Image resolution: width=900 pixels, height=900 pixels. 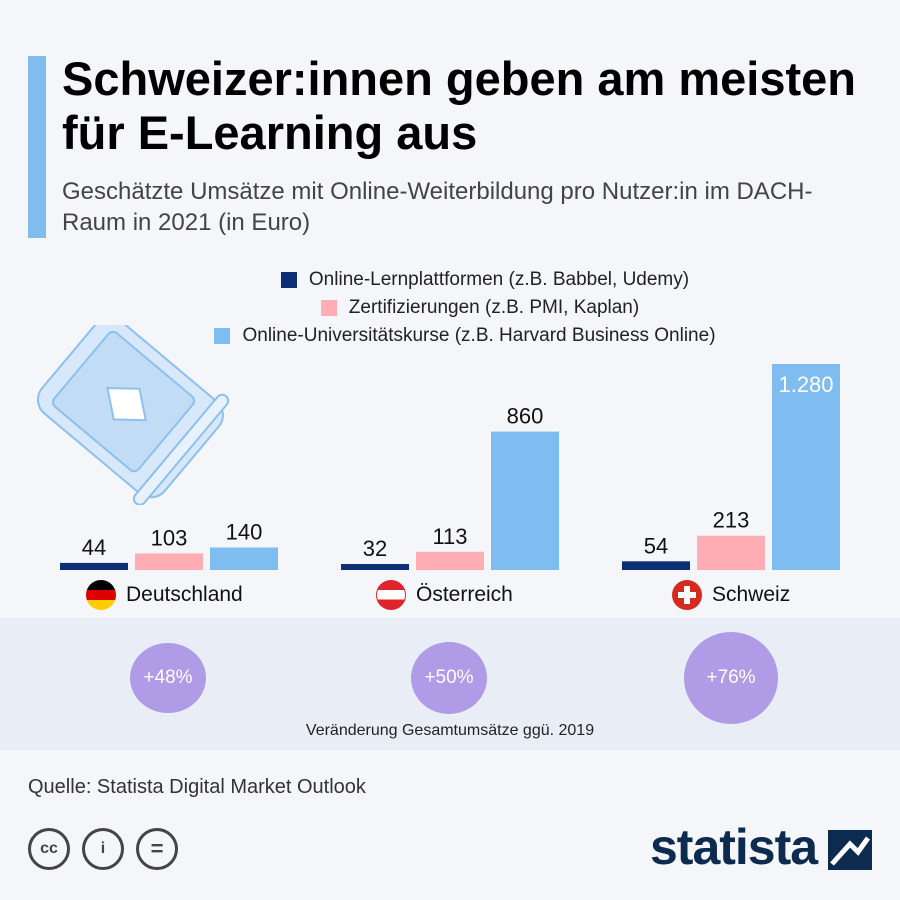 I want to click on data-label: 860, so click(x=525, y=416).